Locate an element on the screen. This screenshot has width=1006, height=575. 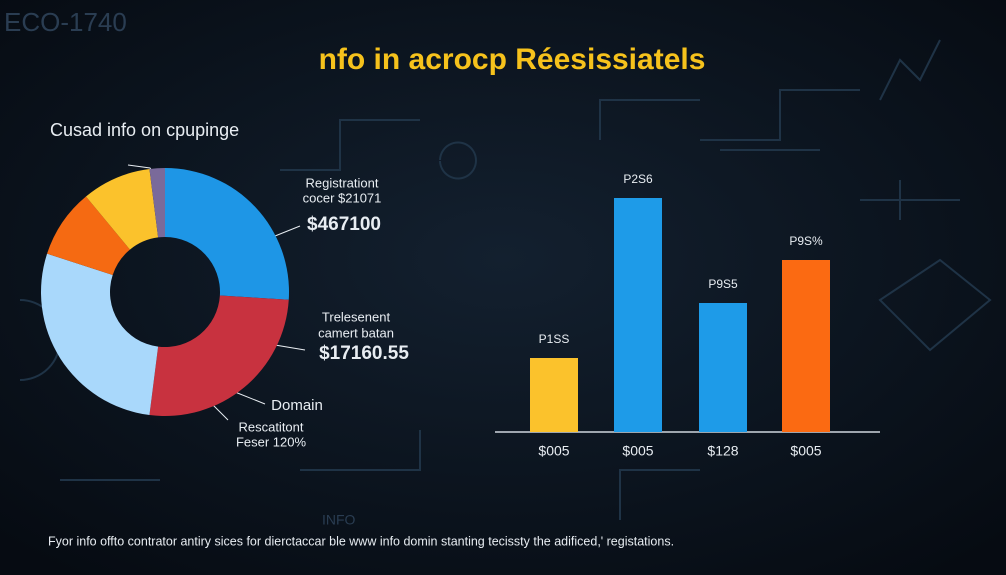
watermark: INFO is located at coordinates (339, 520).